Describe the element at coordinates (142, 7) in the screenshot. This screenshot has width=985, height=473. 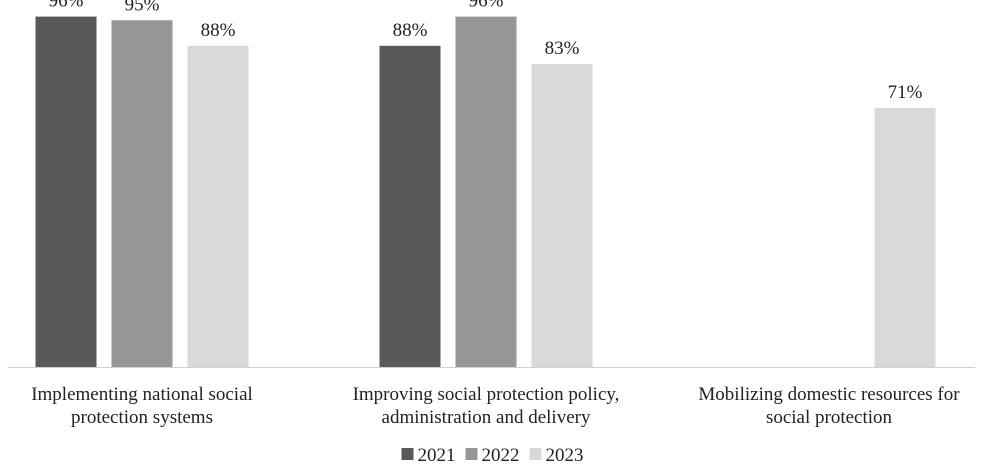
I see `data-label-2022-cat-1: 95%` at that location.